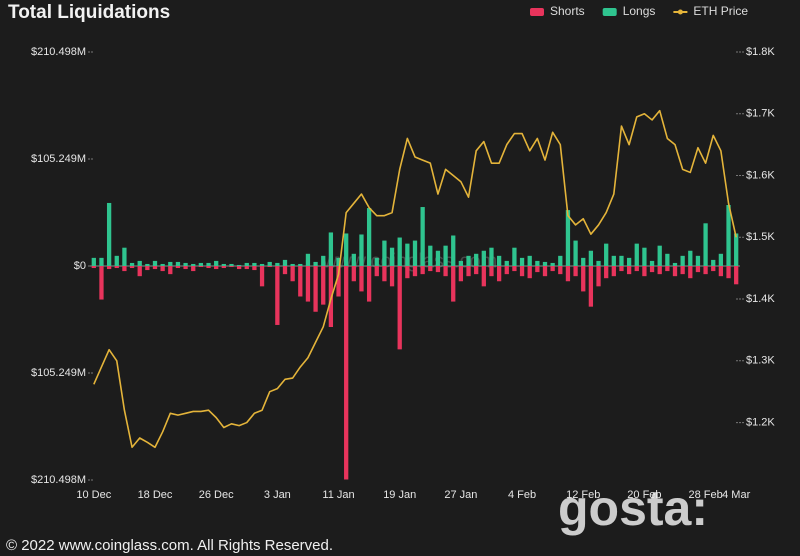 Image resolution: width=800 pixels, height=556 pixels. Describe the element at coordinates (93, 495) in the screenshot. I see `x-tick-label: 10 Dec` at that location.